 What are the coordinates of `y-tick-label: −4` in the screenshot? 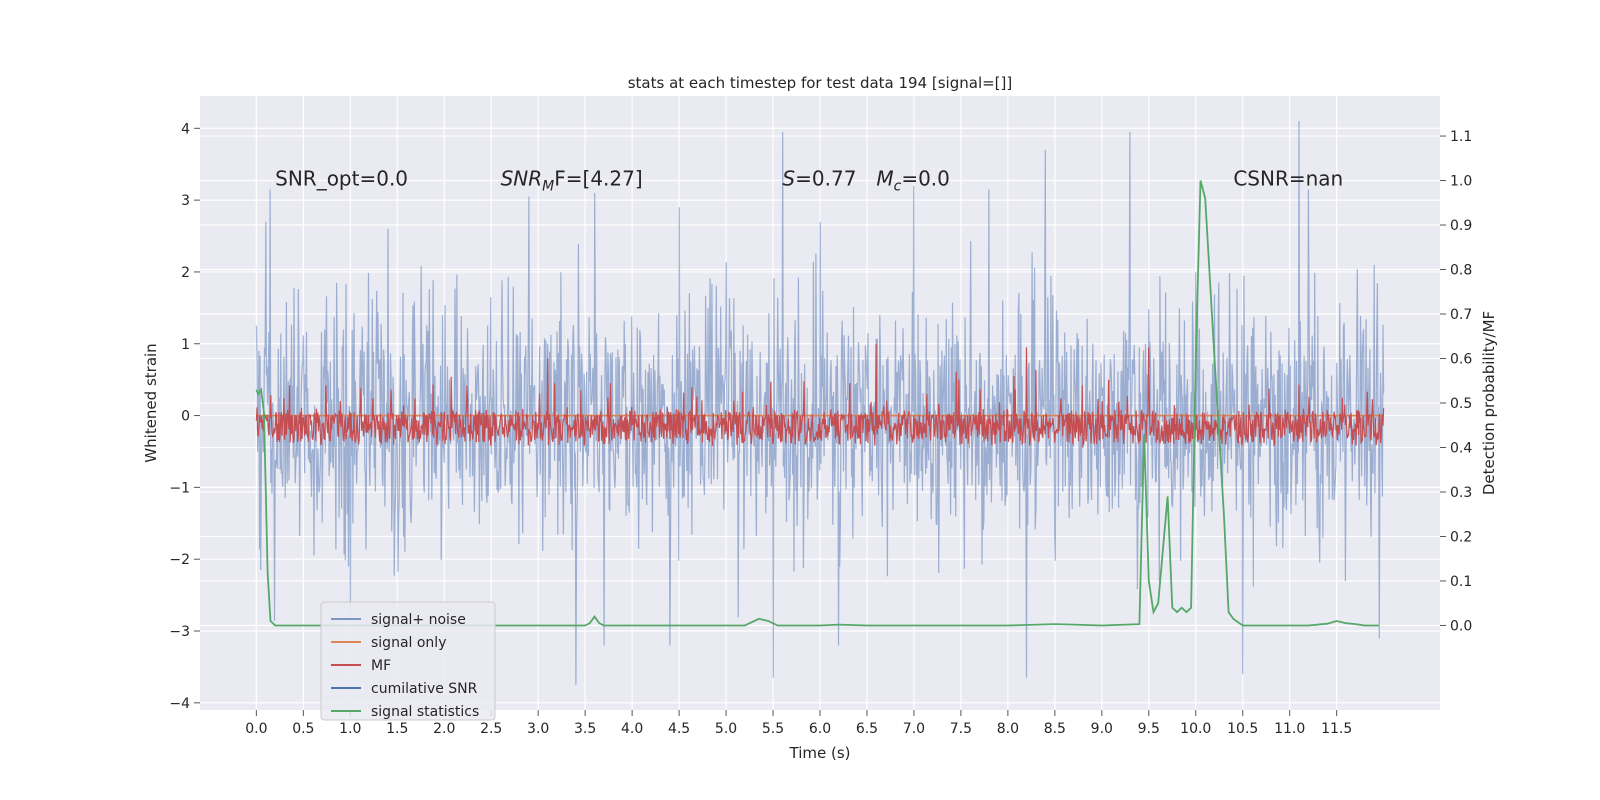 It's located at (179, 704).